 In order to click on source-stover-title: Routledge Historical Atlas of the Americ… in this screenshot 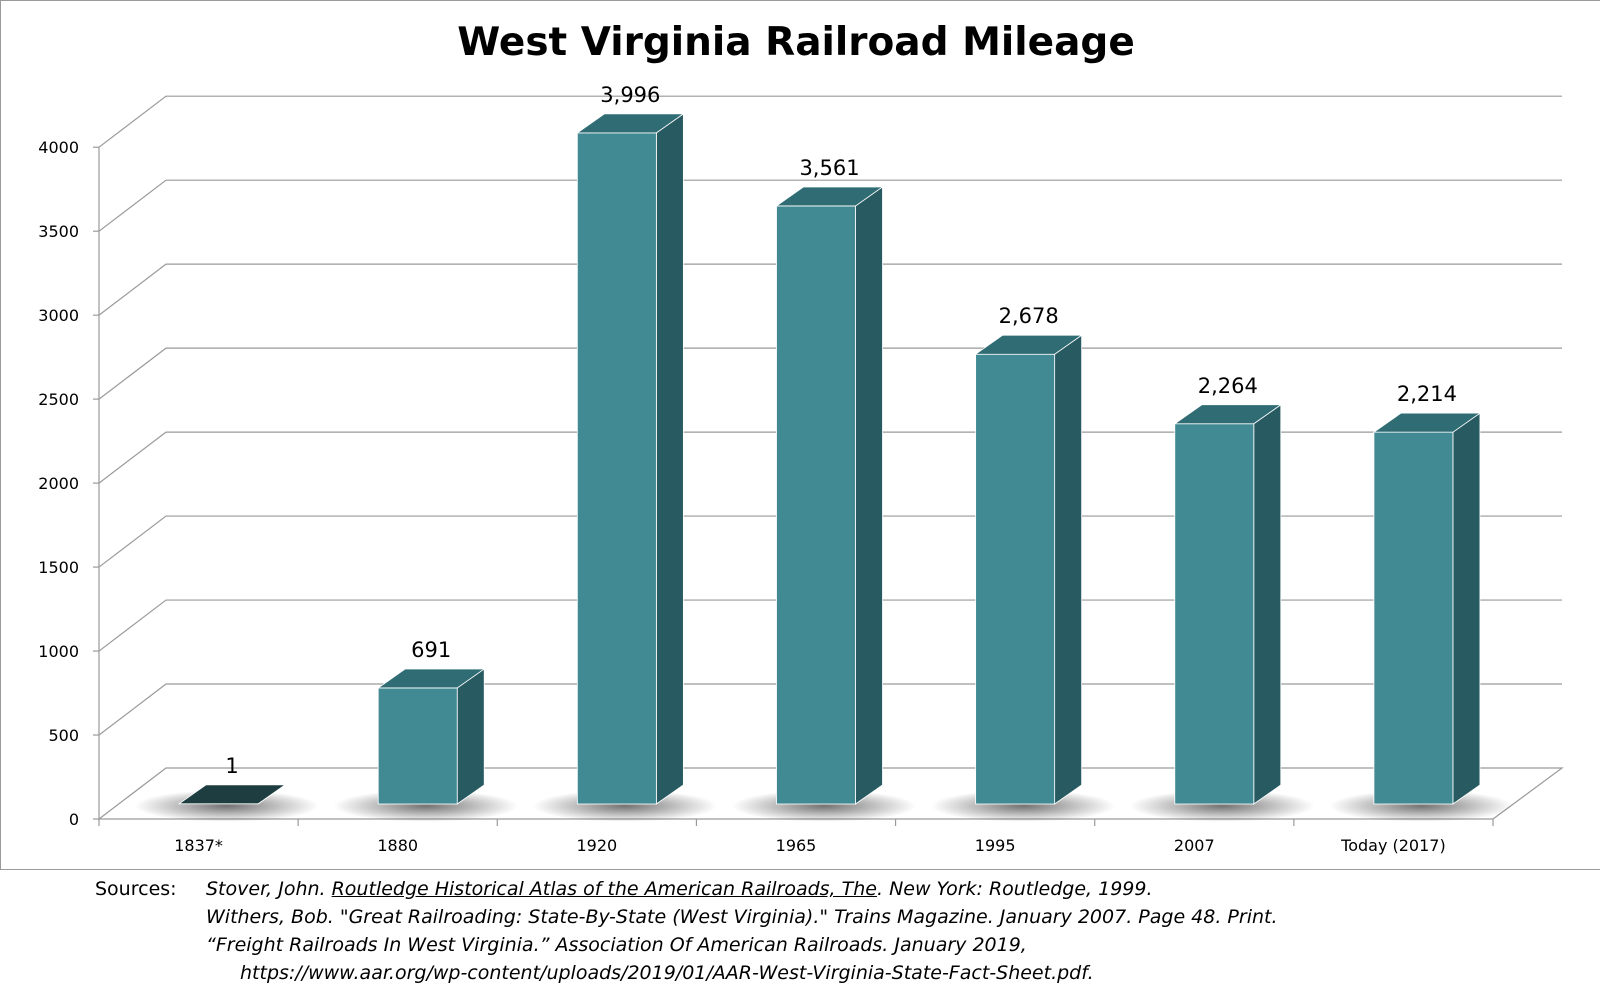, I will do `click(604, 889)`.